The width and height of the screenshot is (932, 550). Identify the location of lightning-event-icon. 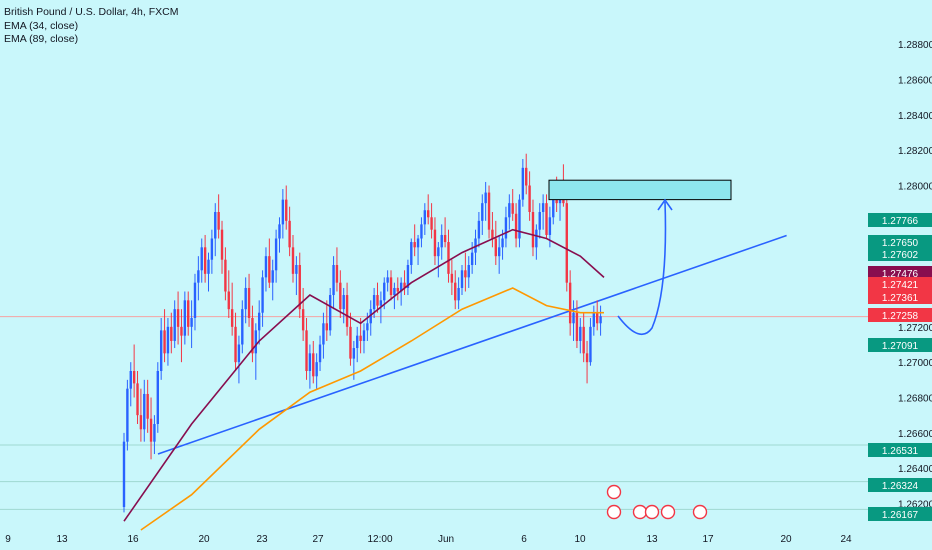
(614, 492).